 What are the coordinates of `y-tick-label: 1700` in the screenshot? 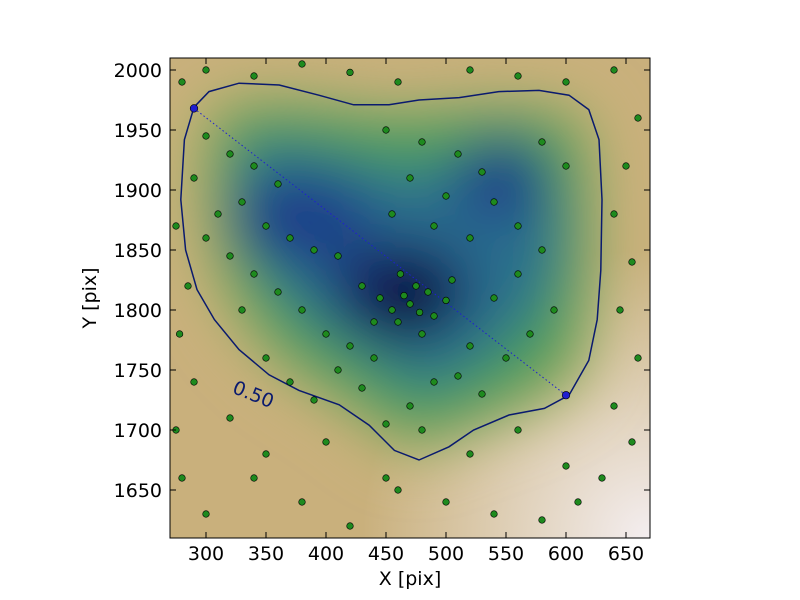 It's located at (138, 431).